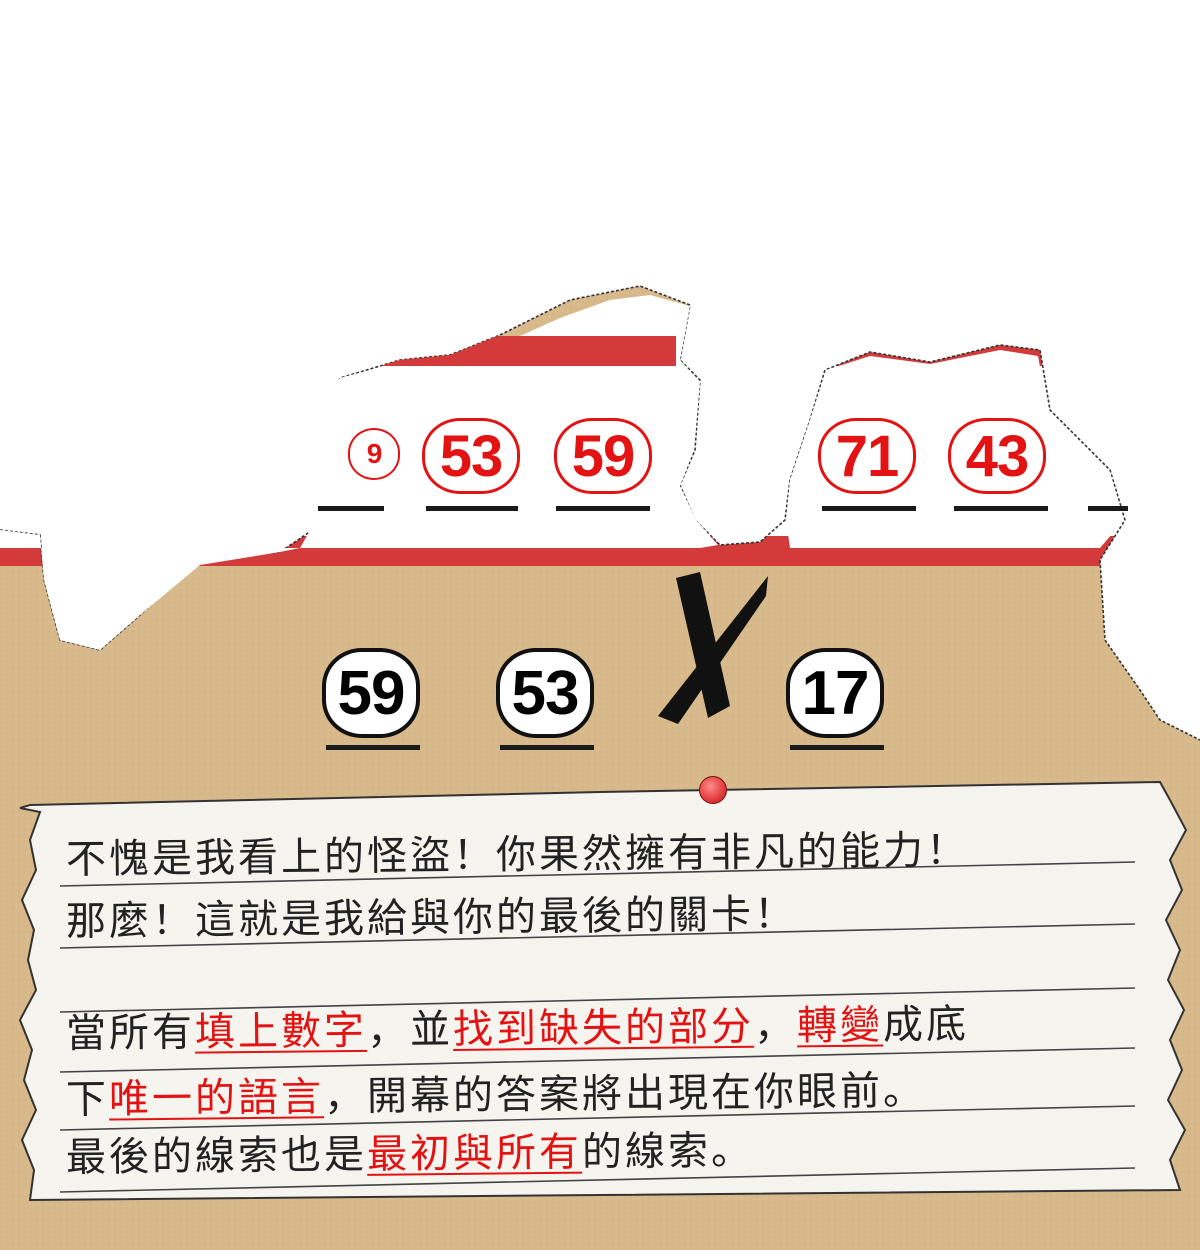 The width and height of the screenshot is (1200, 1250). I want to click on note-text: 最後的線索也是, so click(216, 1156).